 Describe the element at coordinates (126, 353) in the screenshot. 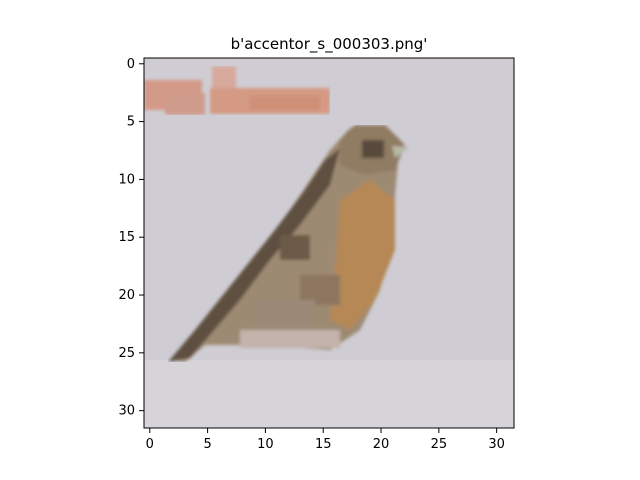

I see `y-tick-label: 25` at that location.